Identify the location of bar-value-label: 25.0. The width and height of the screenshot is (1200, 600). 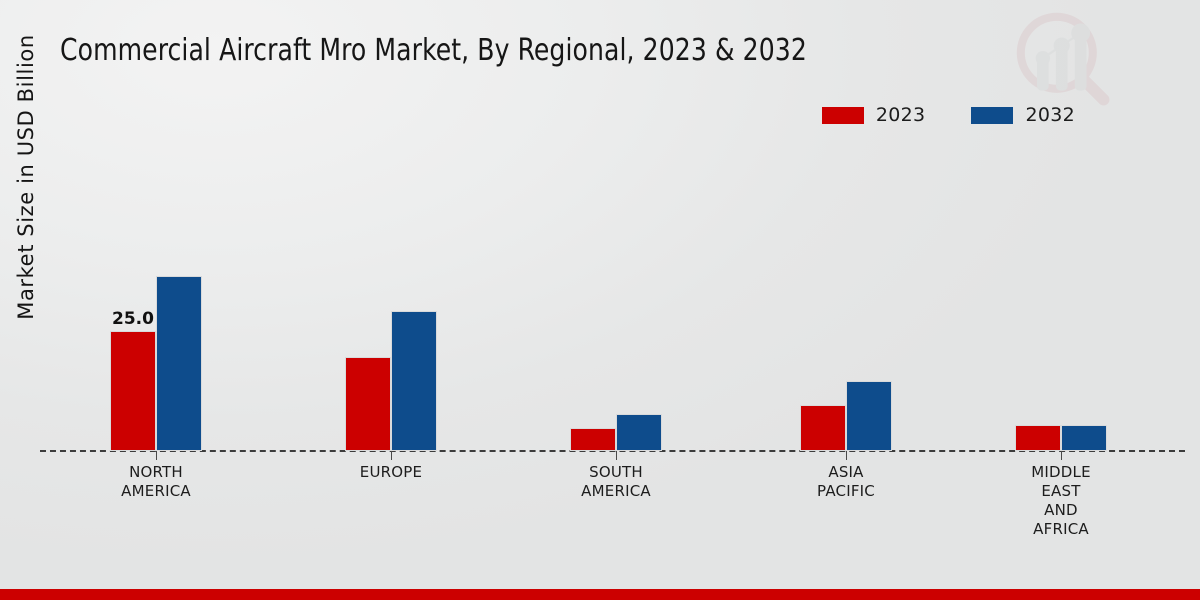
(133, 319).